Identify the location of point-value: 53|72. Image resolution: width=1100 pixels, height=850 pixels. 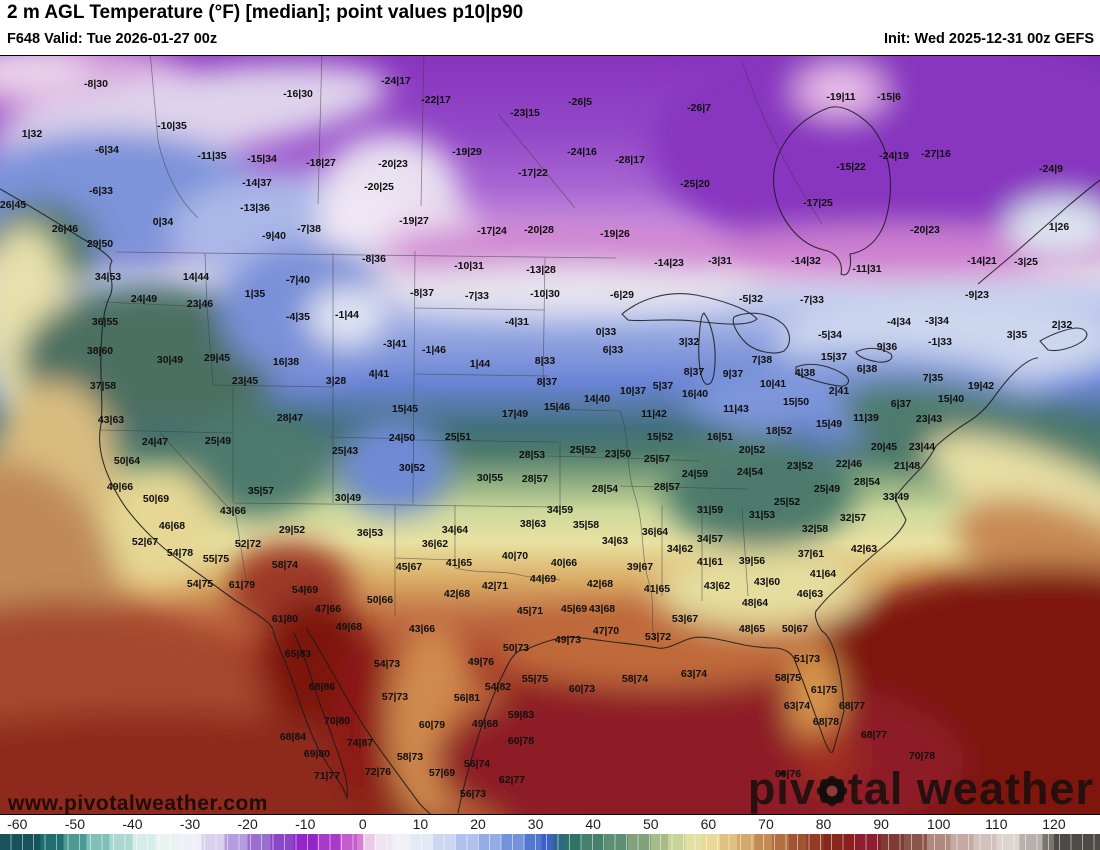
(658, 636).